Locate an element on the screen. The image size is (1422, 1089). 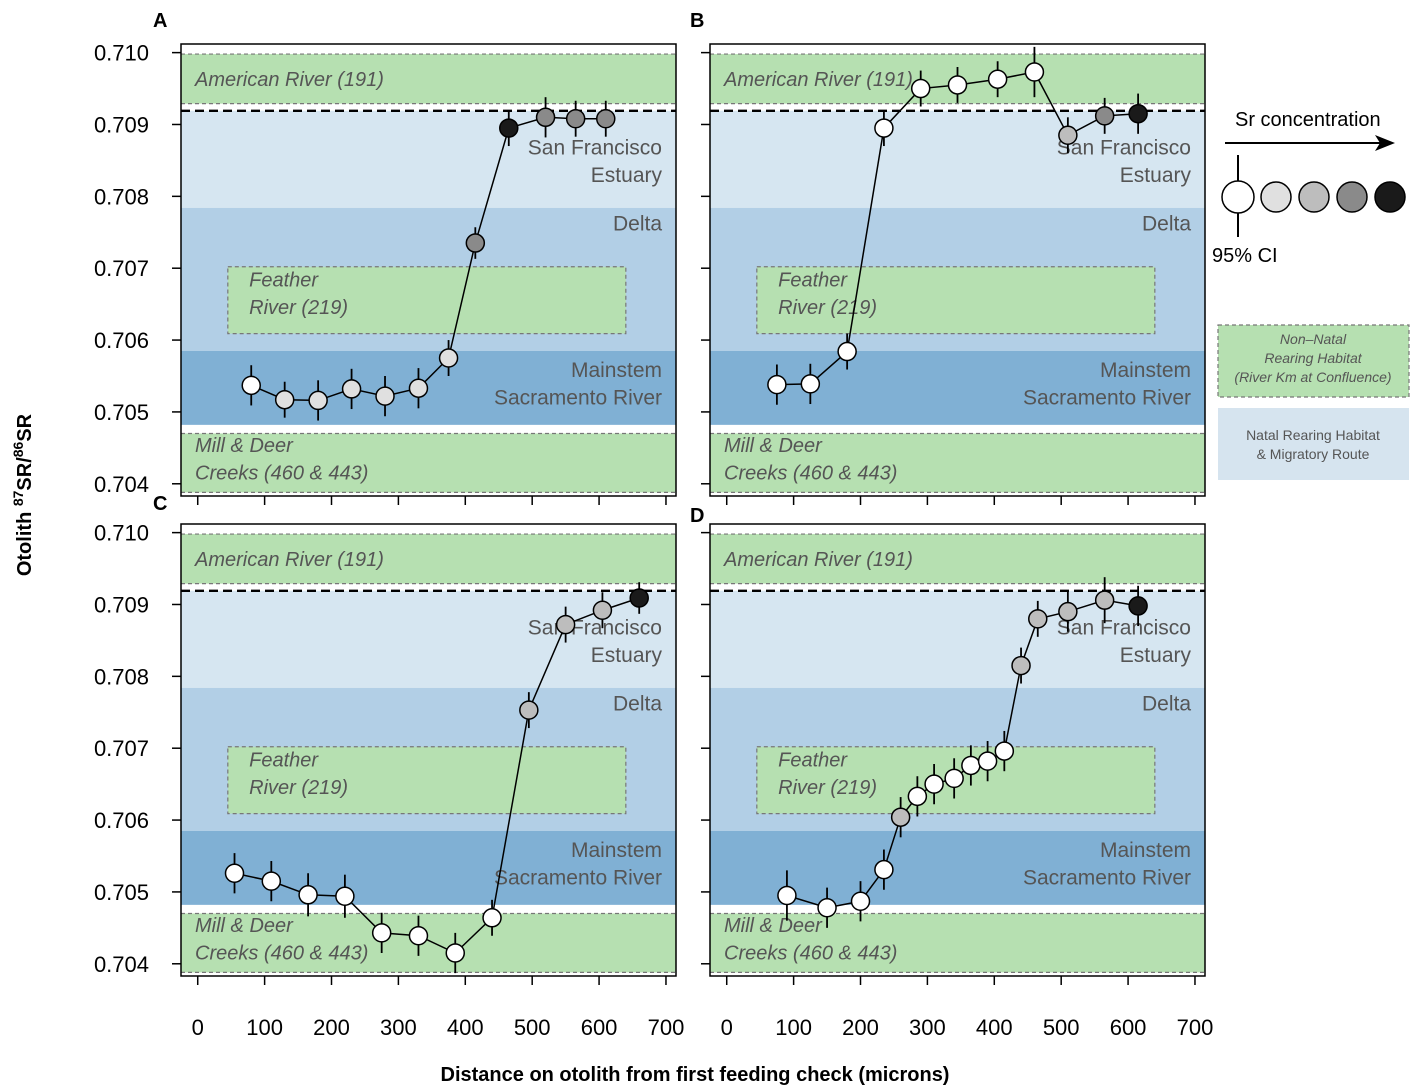
mill-deer-band is located at coordinates (957, 943).